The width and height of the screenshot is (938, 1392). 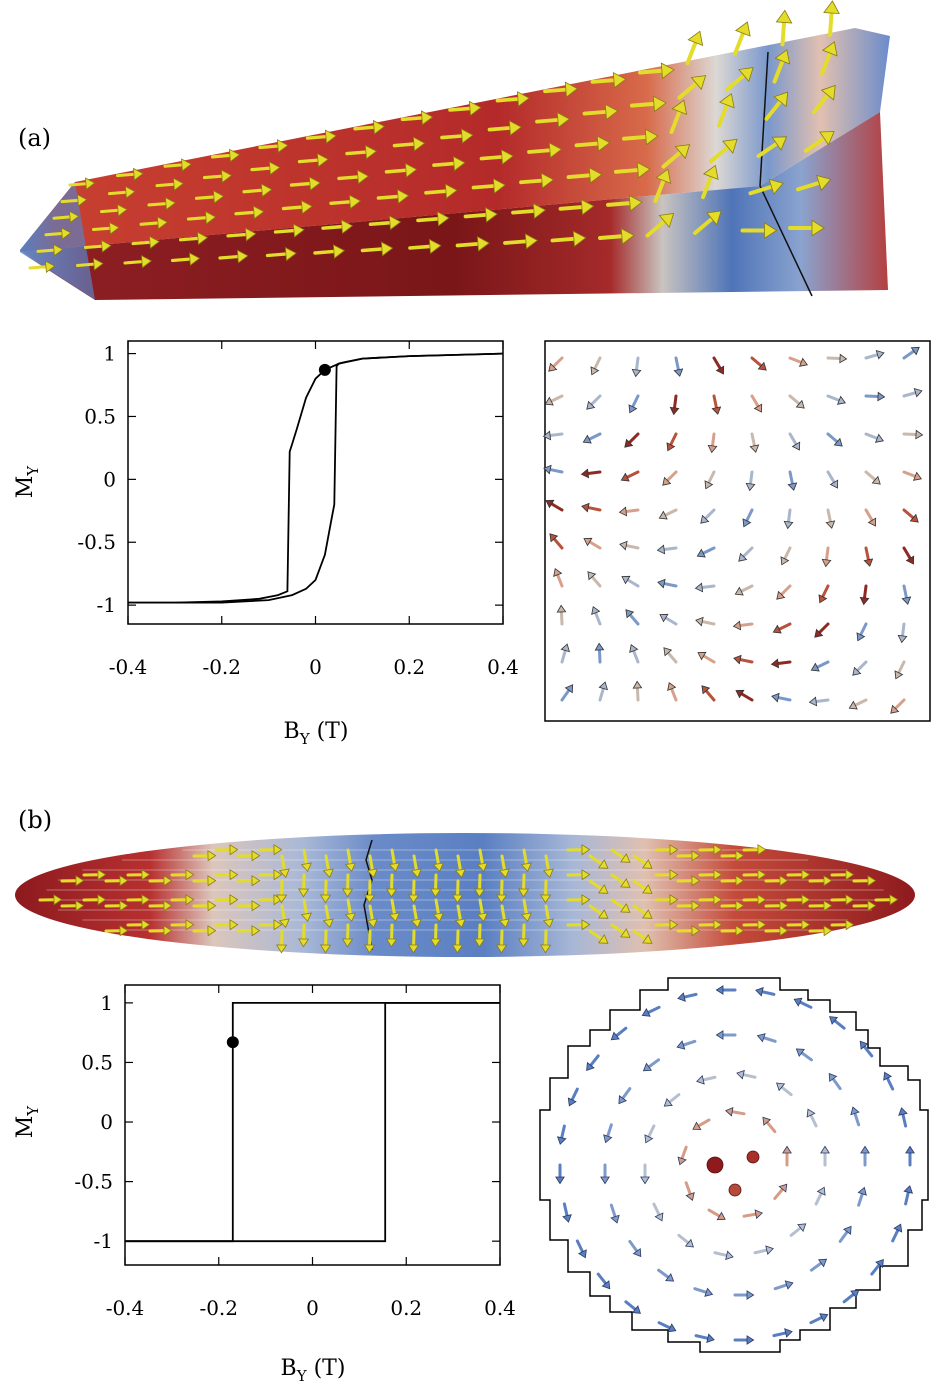 What do you see at coordinates (221, 667) in the screenshot?
I see `x-tick-label: -0.2` at bounding box center [221, 667].